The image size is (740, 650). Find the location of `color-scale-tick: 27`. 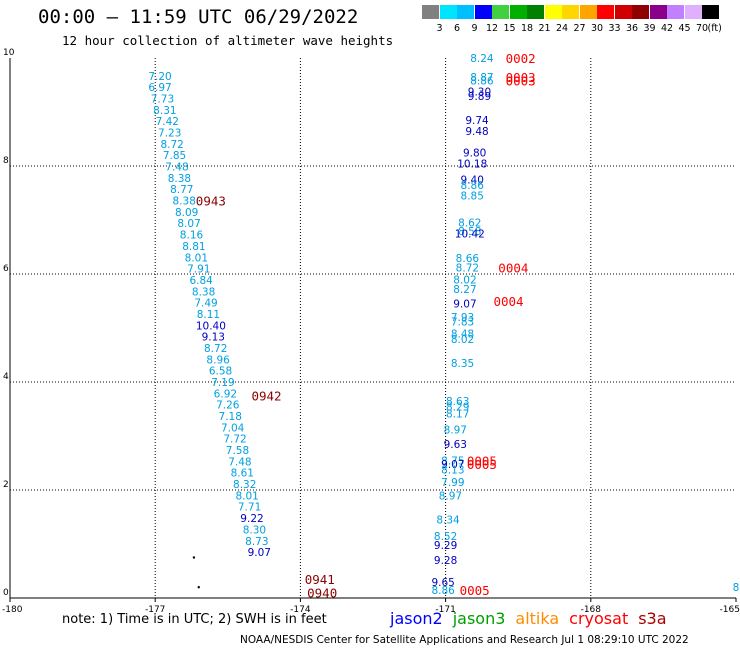

color-scale-tick: 27 is located at coordinates (579, 28).